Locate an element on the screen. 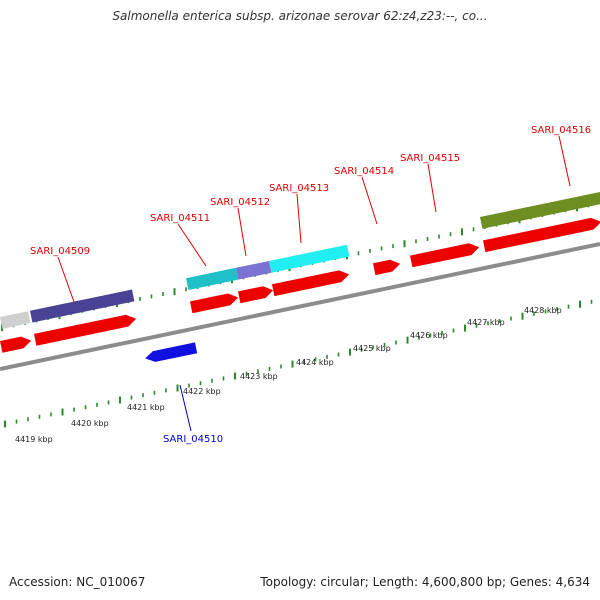 This screenshot has width=600, height=600. accession-text: Accession: NC_010067 is located at coordinates (77, 582).